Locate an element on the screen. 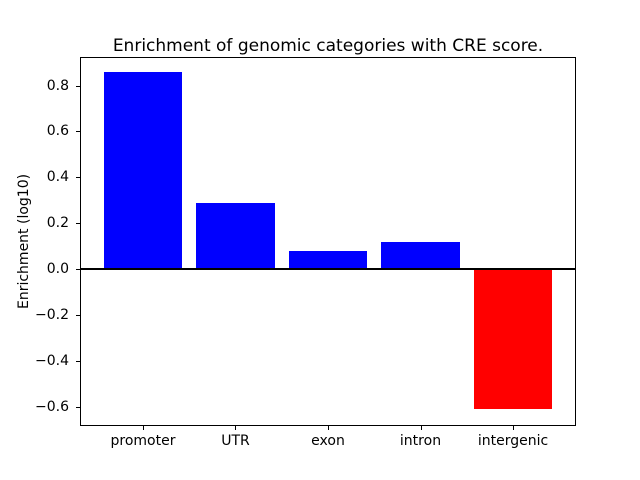  y-tick-label: 0.6 is located at coordinates (57, 131).